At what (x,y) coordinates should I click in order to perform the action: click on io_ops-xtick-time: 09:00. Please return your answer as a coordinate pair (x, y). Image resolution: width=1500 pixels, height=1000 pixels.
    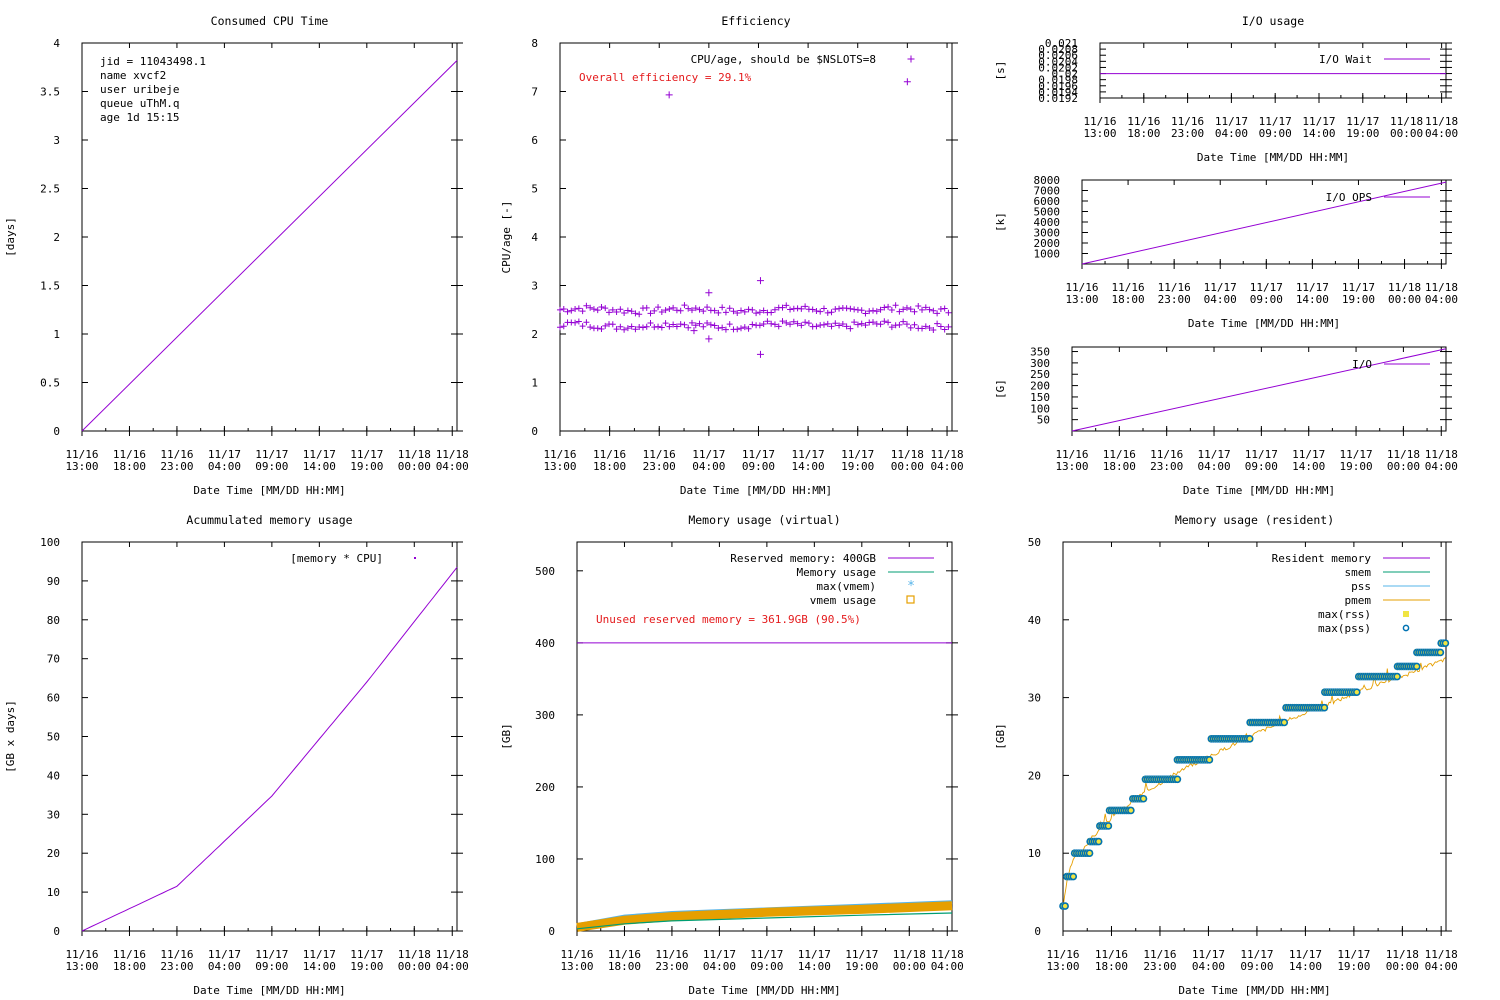
    Looking at the image, I should click on (1266, 299).